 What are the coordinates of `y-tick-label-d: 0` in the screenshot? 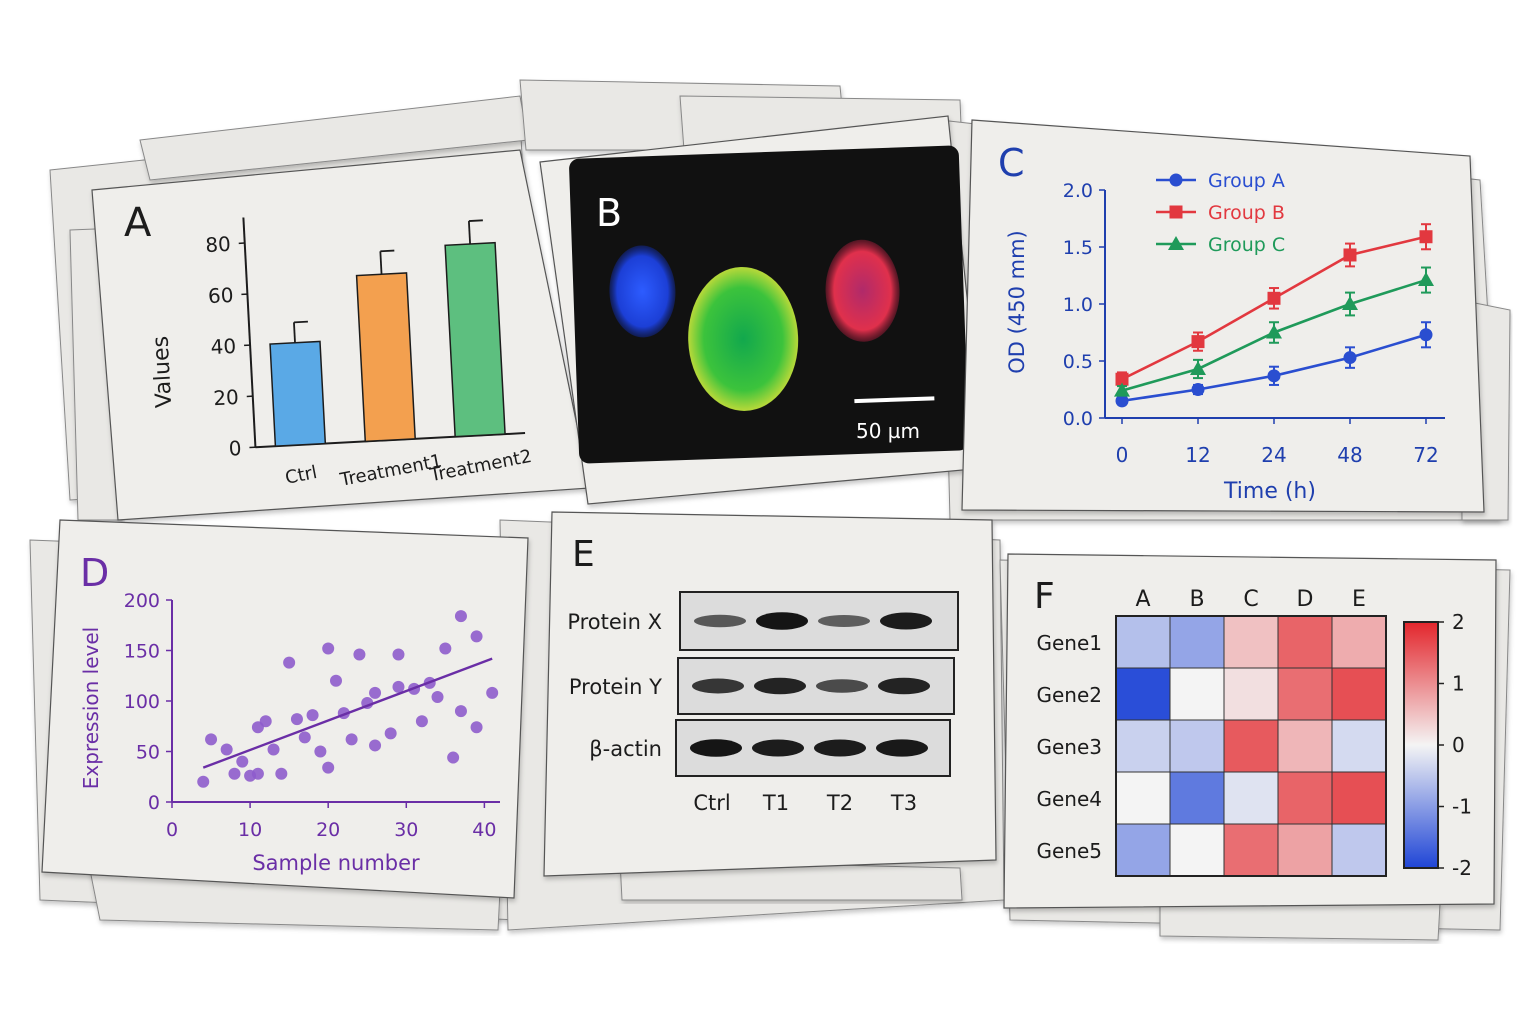 It's located at (154, 803).